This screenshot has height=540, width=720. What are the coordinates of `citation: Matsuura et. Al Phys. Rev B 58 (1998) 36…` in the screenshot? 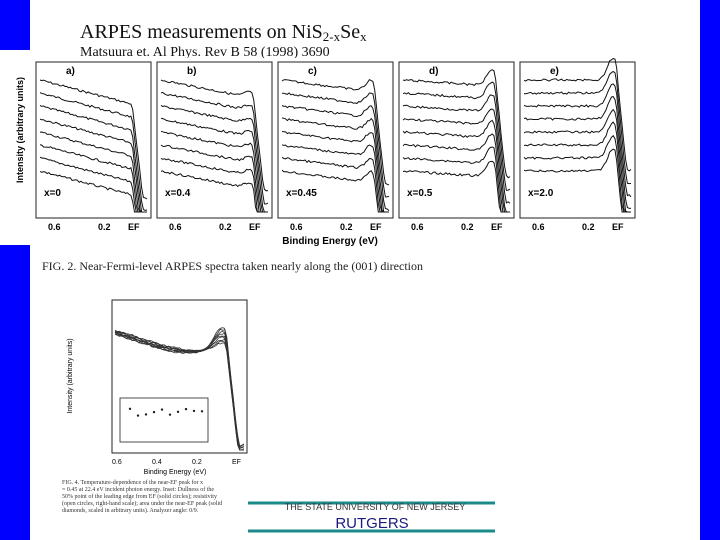 It's located at (205, 52).